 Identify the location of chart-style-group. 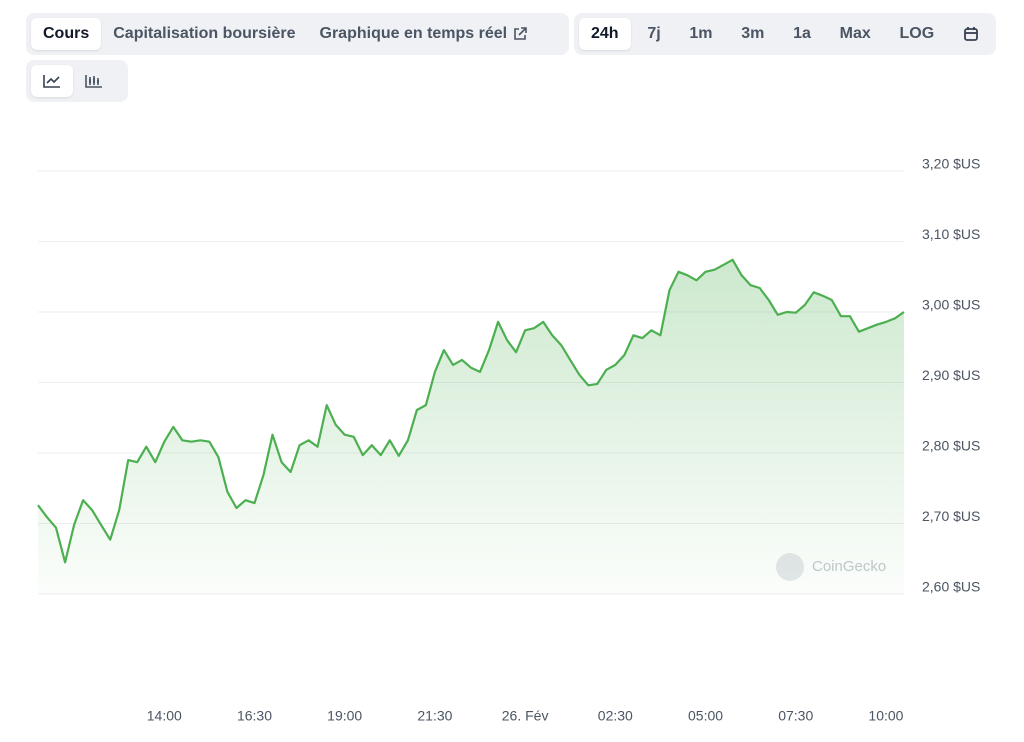
(77, 81).